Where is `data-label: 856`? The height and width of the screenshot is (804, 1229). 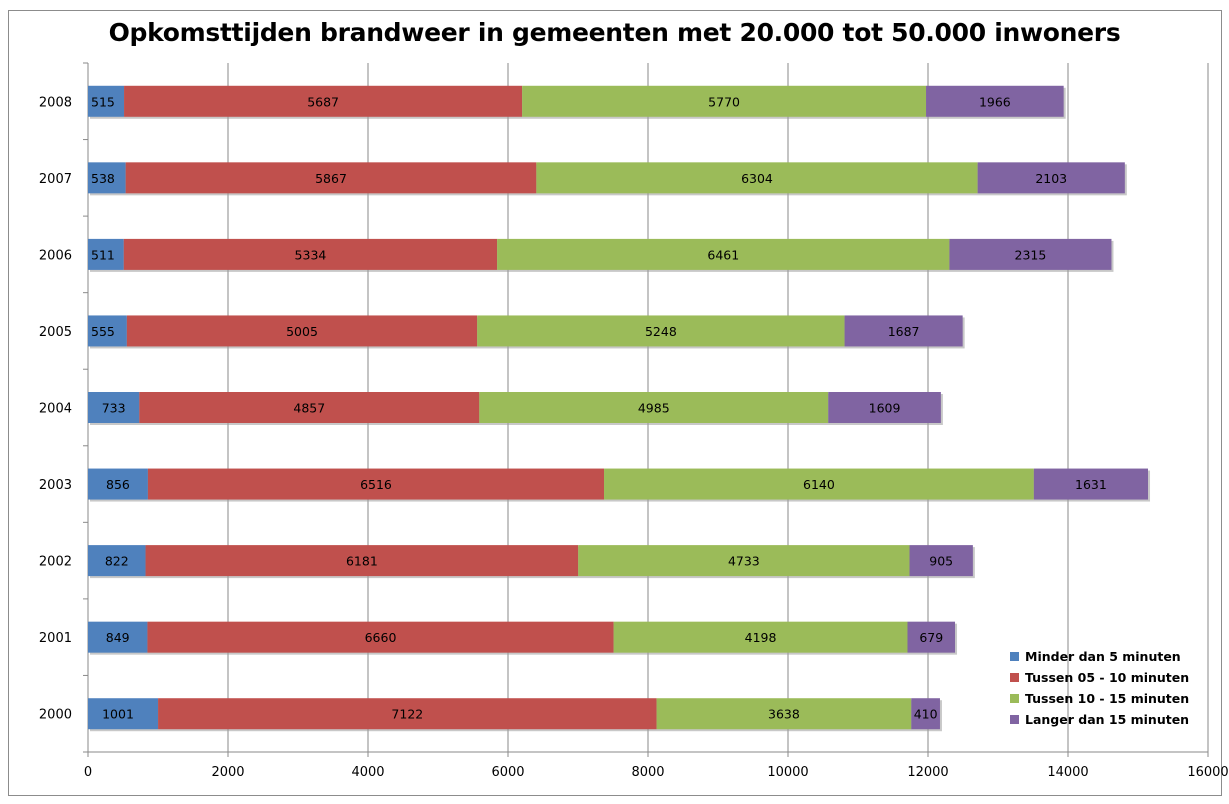 data-label: 856 is located at coordinates (118, 484).